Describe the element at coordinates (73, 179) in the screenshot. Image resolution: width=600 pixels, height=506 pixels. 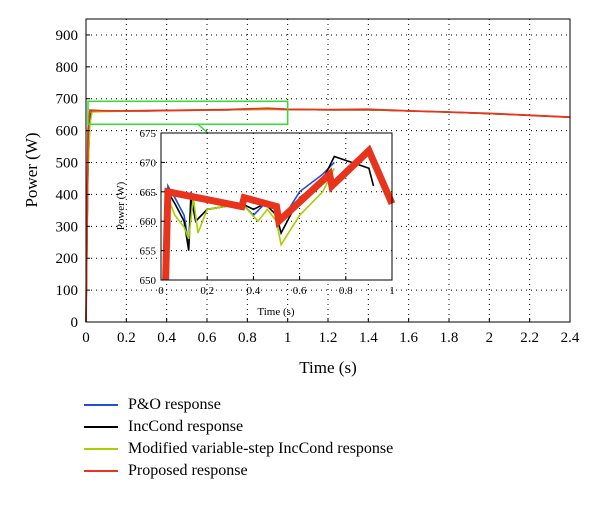
I see `main-y-ticks: 0 100 200 300 400 500 600 700 800 900` at that location.